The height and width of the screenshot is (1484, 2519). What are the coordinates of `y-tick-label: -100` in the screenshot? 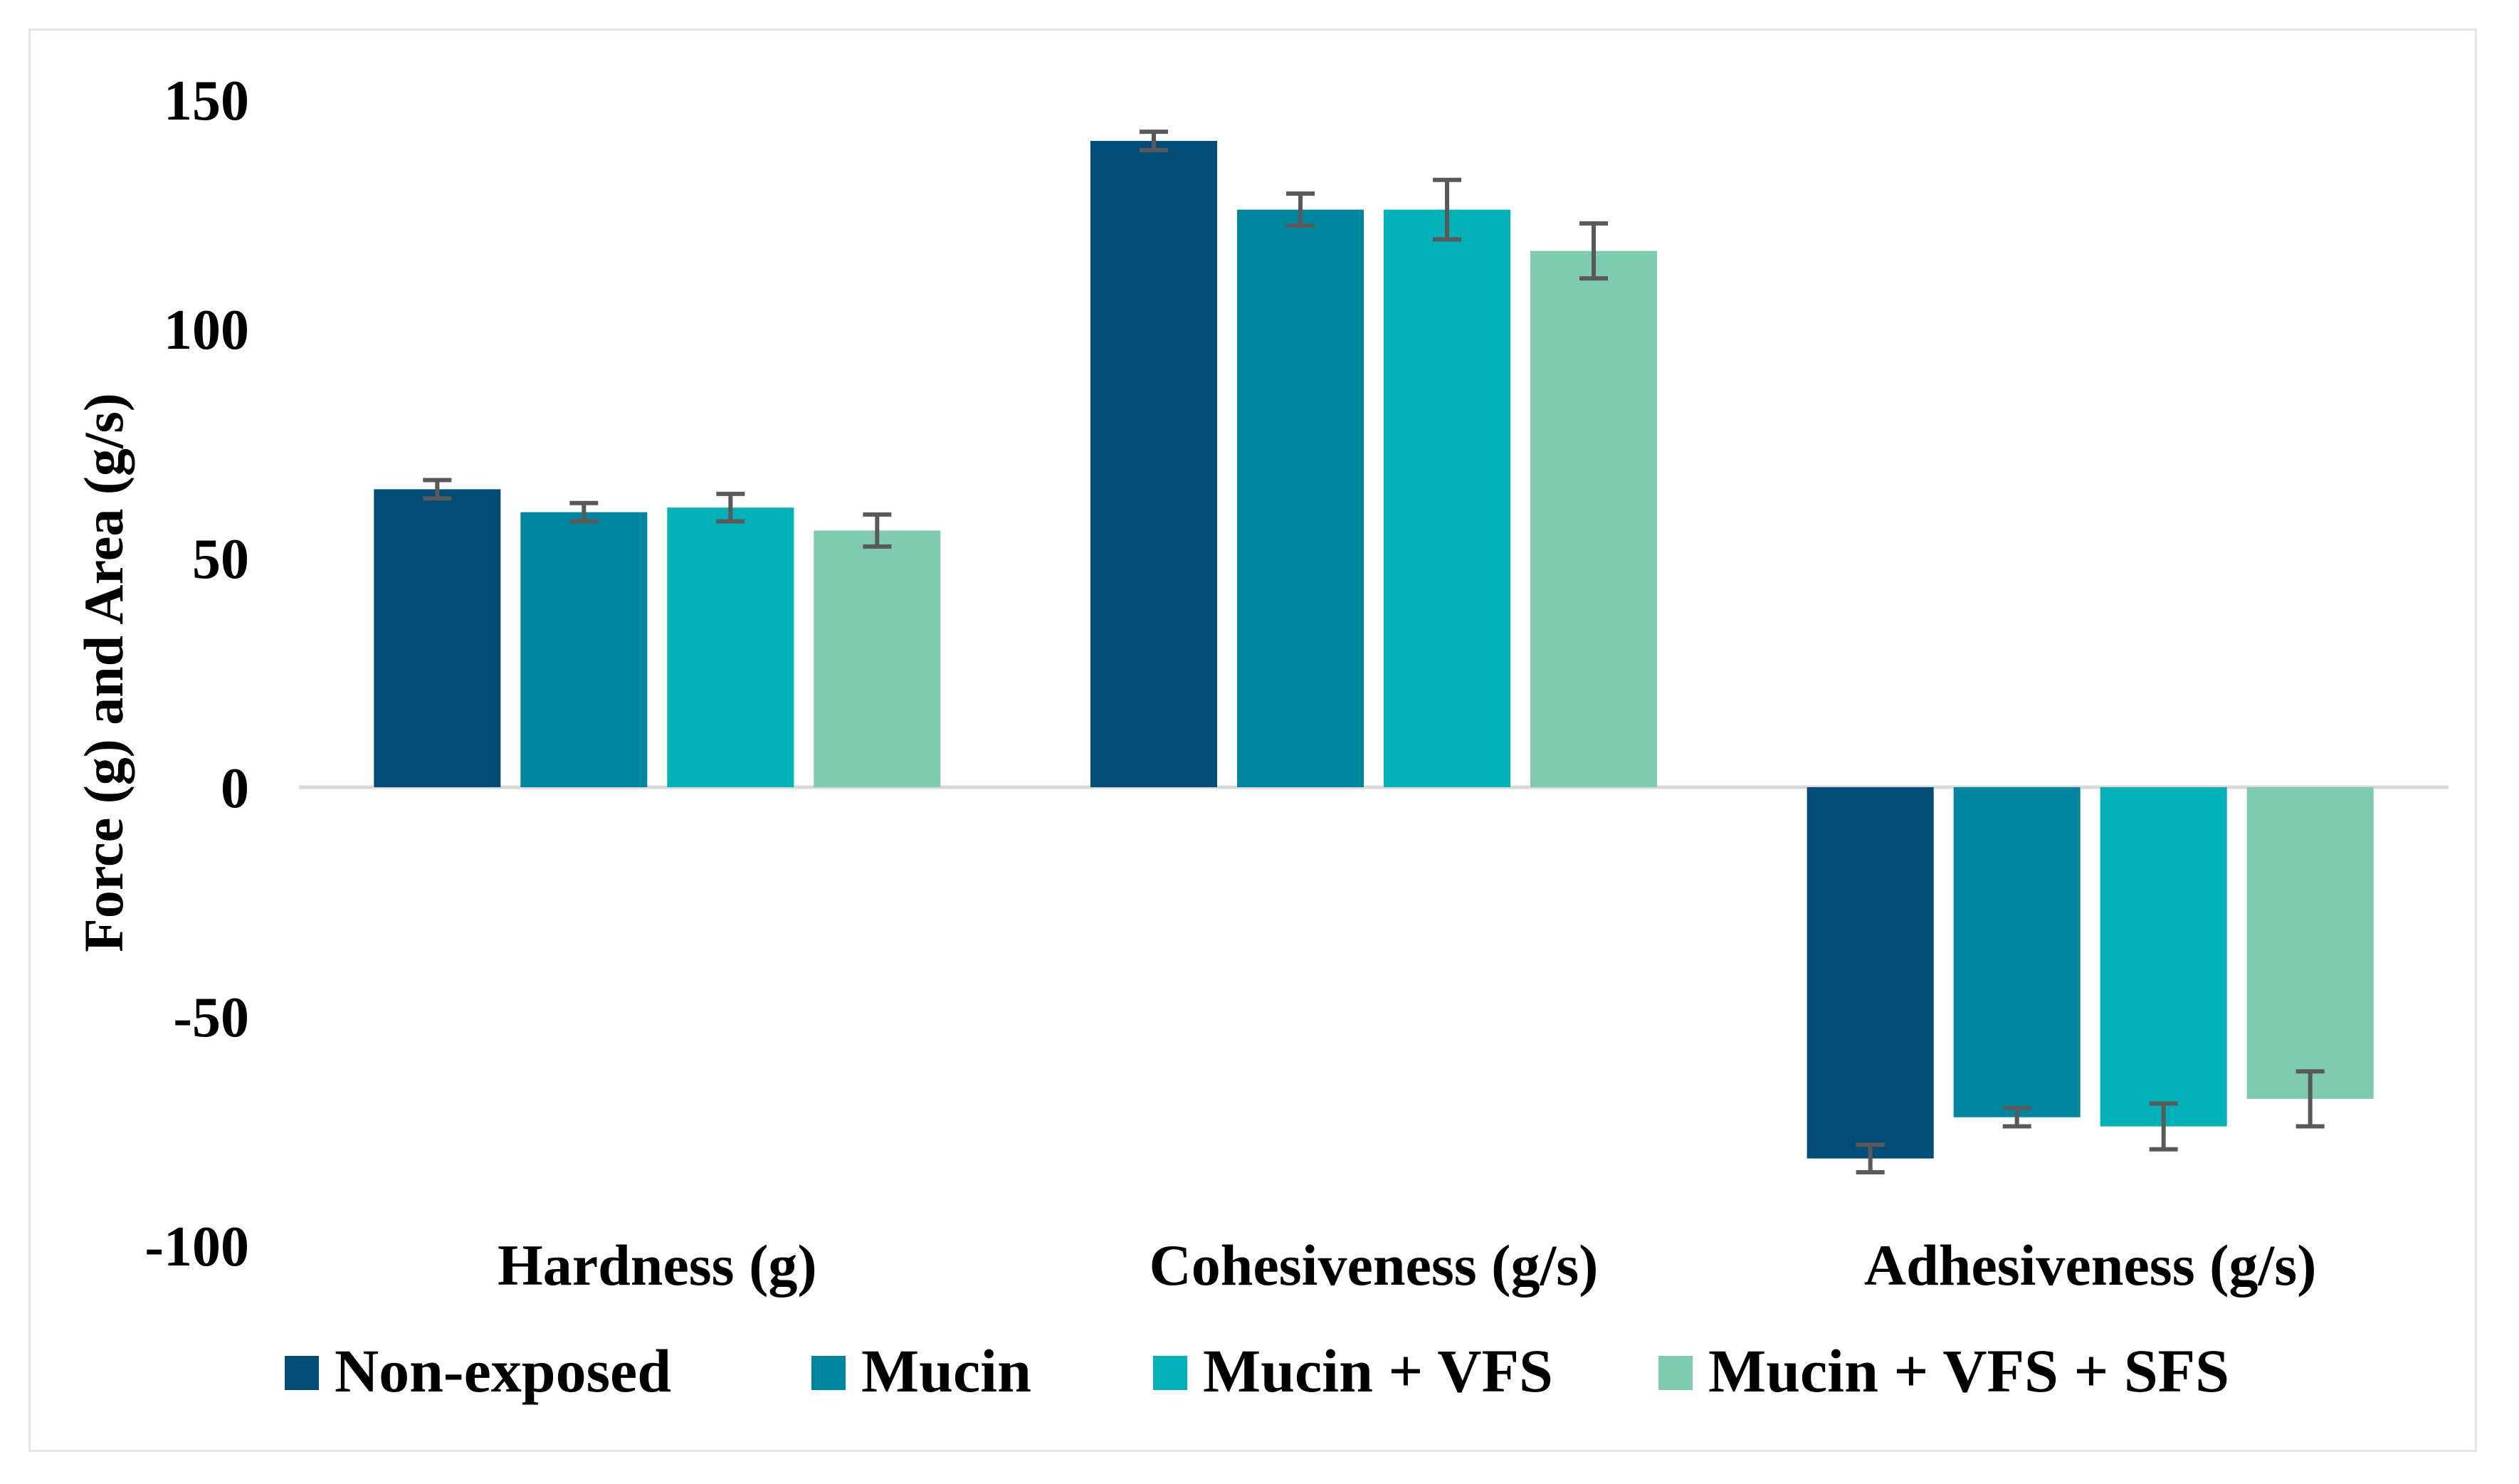 It's located at (196, 1247).